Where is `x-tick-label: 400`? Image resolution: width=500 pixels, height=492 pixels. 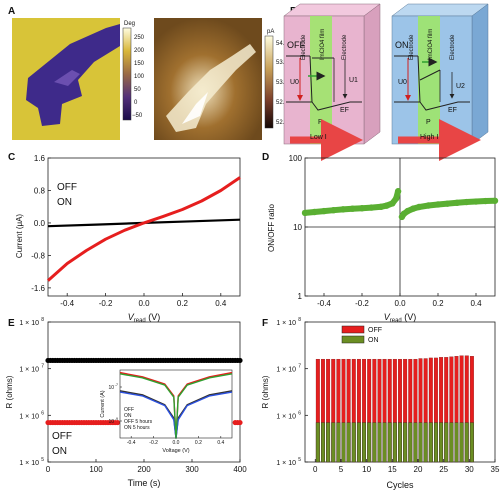 x-tick-label: 400 is located at coordinates (240, 469).